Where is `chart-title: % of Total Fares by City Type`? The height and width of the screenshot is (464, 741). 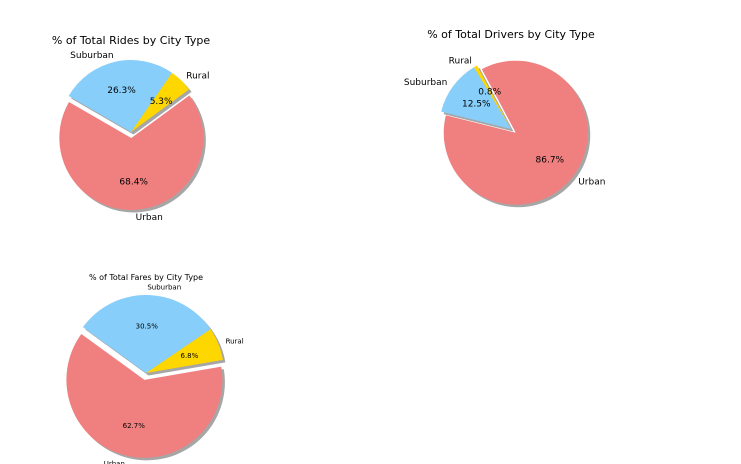
chart-title: % of Total Fares by City Type is located at coordinates (146, 277).